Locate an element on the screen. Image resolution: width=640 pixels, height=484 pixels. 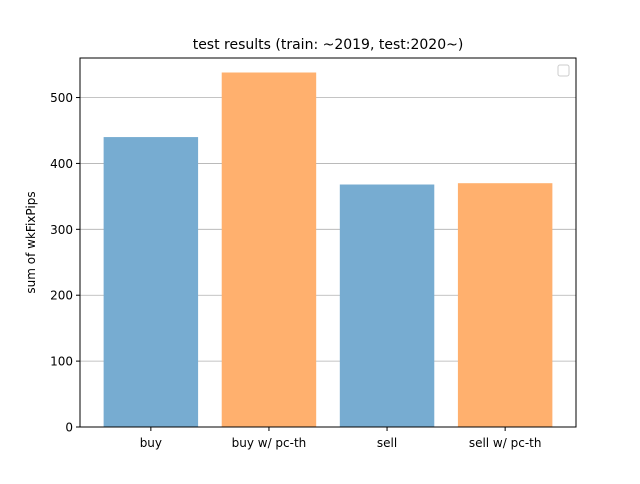
y-axis-label: sum of wkFixPips is located at coordinates (31, 242).